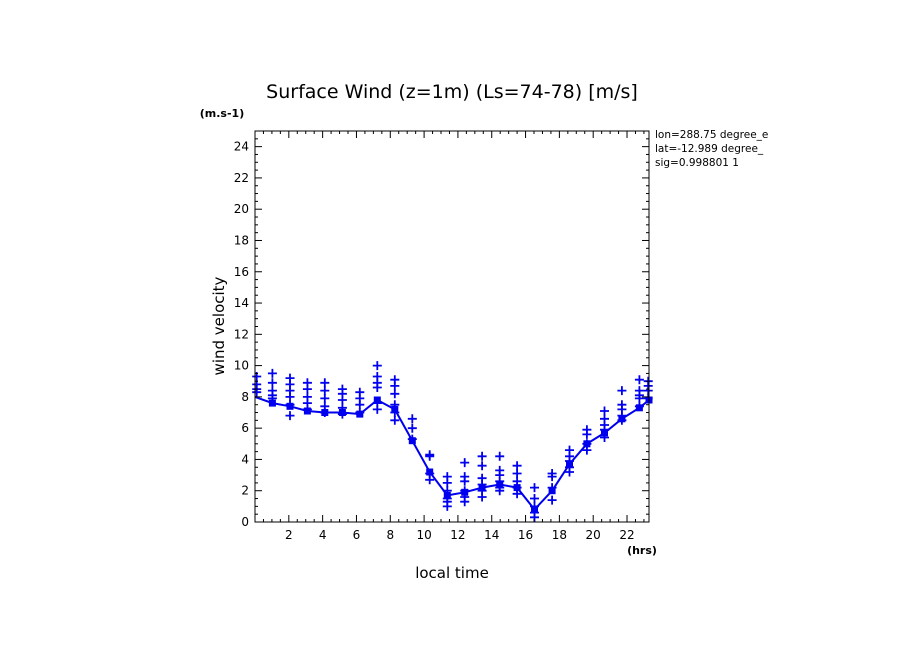 The image size is (904, 654). Describe the element at coordinates (241, 366) in the screenshot. I see `y-tick-label: 10` at that location.